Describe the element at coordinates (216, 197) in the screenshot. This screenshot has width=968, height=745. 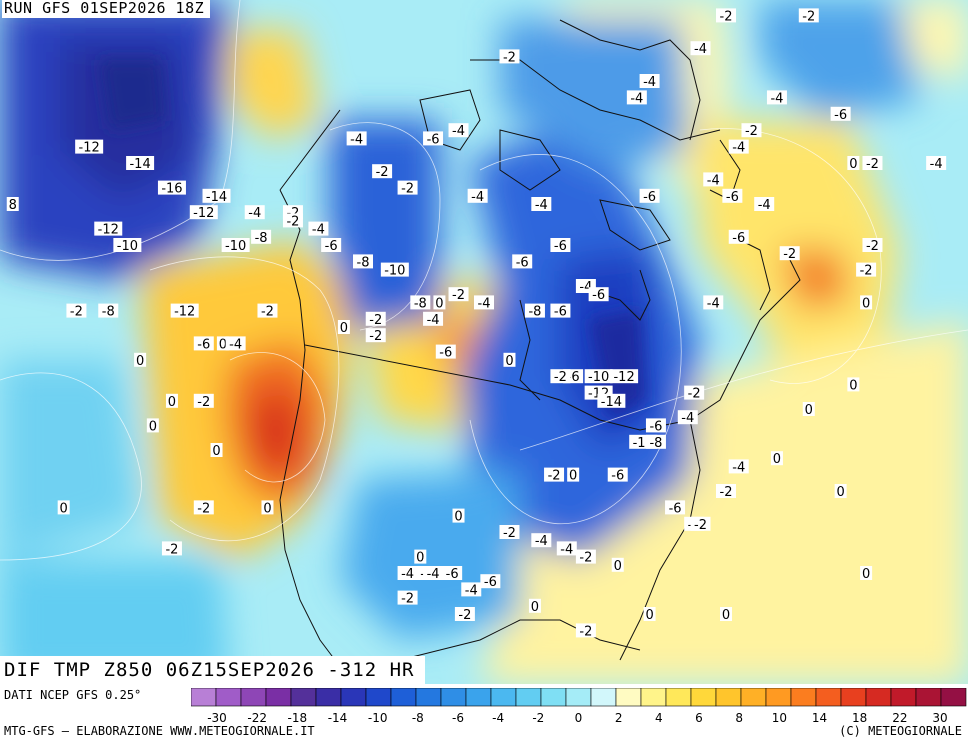
I see `contour-label: -14` at that location.